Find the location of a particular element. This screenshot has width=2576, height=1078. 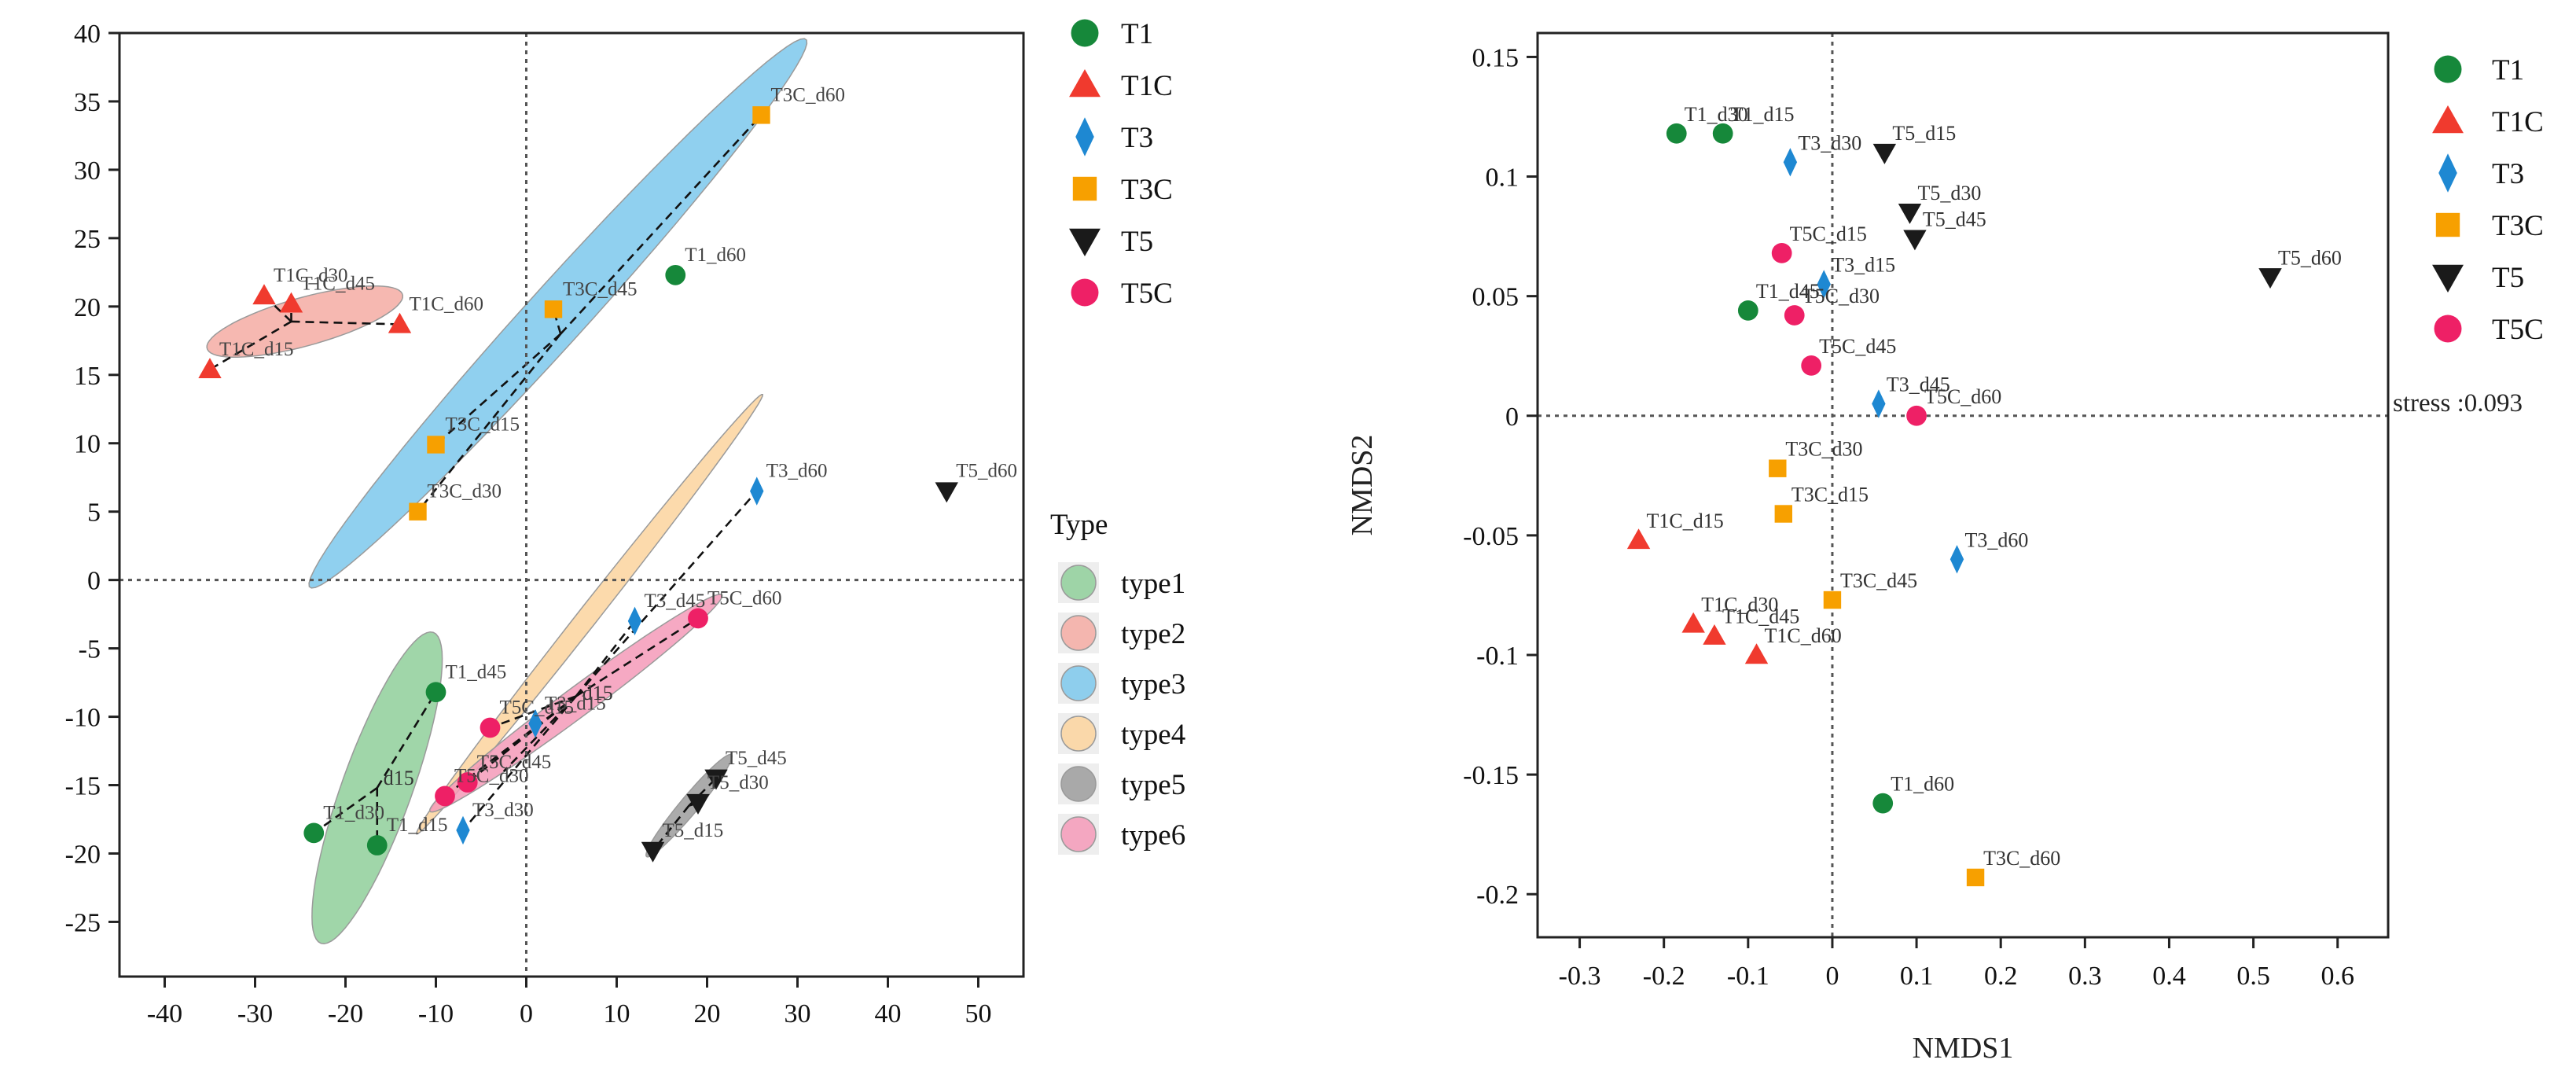

point-T5_d60 is located at coordinates (2270, 278).